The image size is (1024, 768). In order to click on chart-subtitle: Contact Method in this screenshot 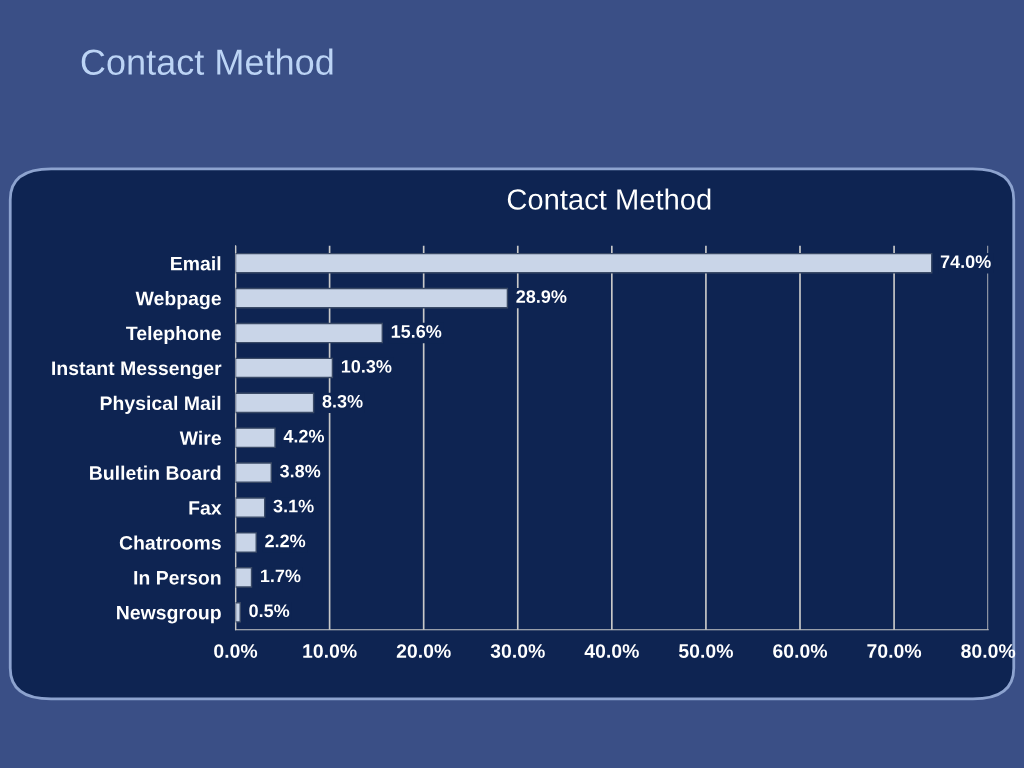, I will do `click(609, 199)`.